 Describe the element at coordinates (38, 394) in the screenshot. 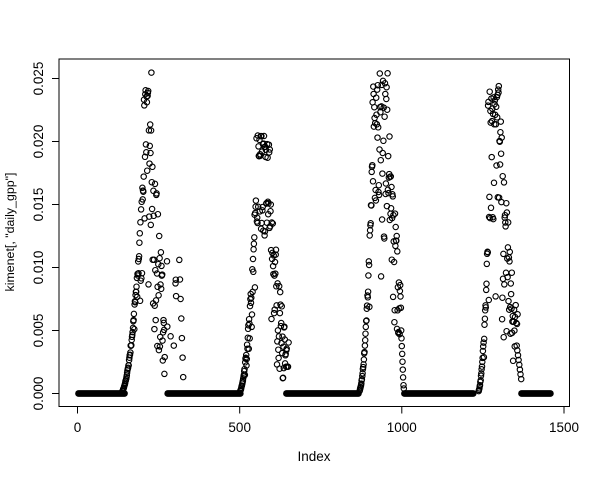

I see `svg-text: 0.000` at that location.